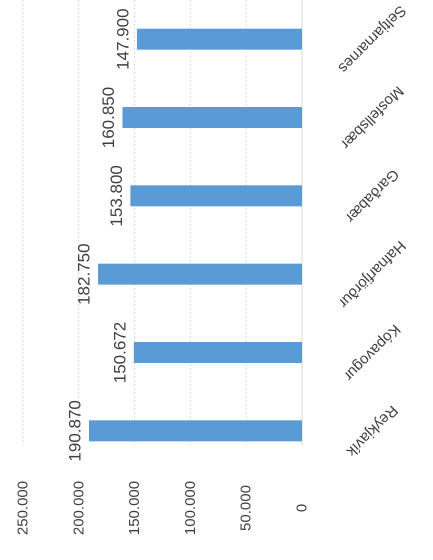  I want to click on category-label: Reykjavík, so click(372, 431).